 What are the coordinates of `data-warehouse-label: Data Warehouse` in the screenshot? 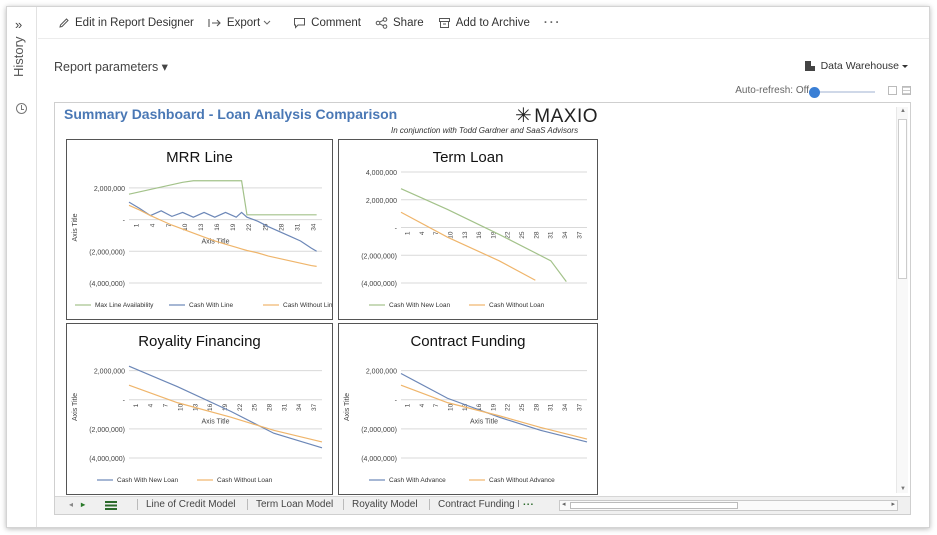 It's located at (859, 66).